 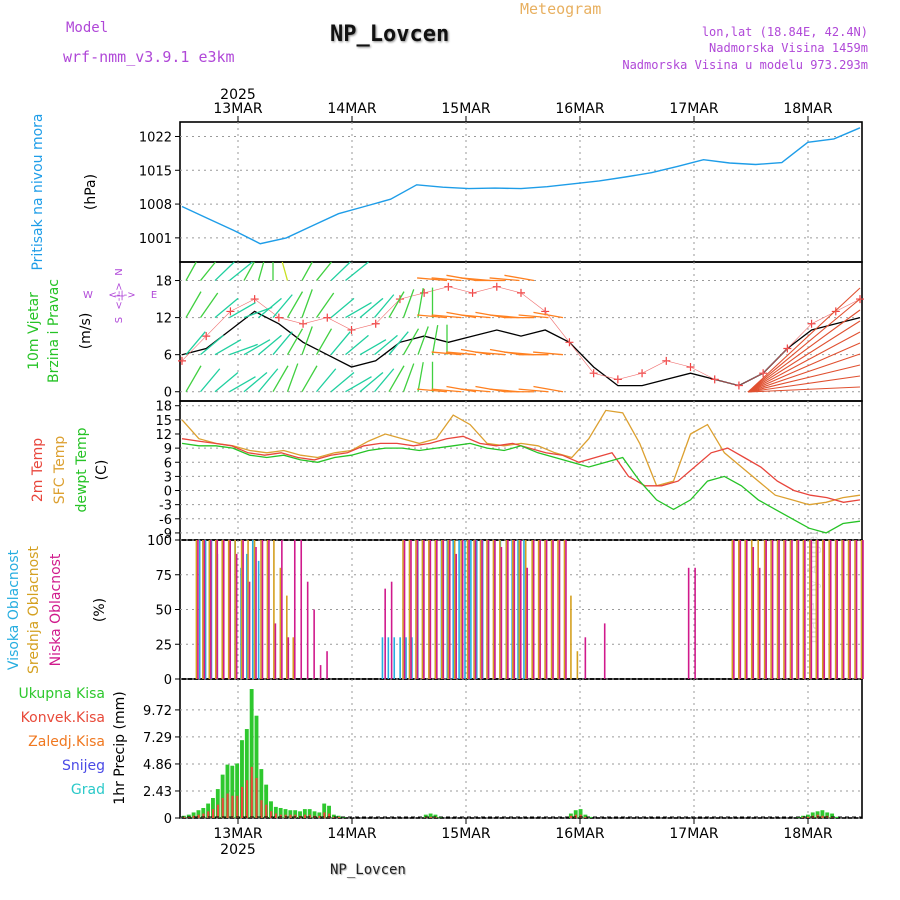 What do you see at coordinates (91, 192) in the screenshot?
I see `pressure-unit: (hPa)` at bounding box center [91, 192].